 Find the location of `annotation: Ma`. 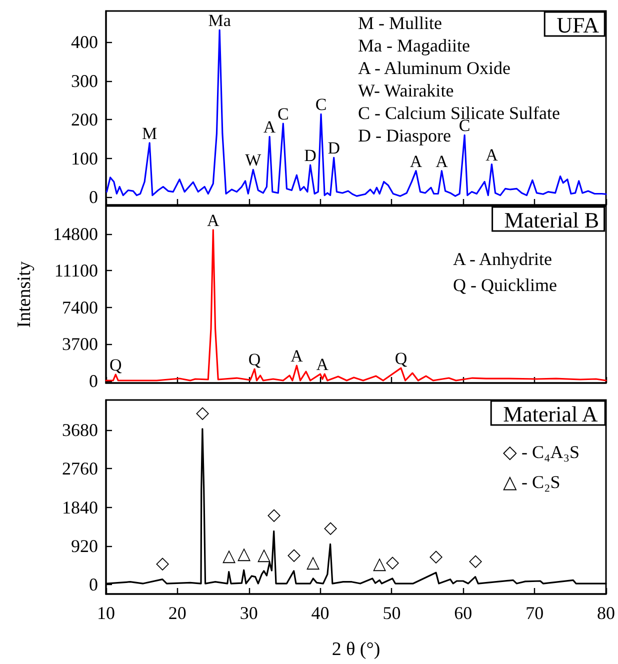

annotation: Ma is located at coordinates (220, 20).